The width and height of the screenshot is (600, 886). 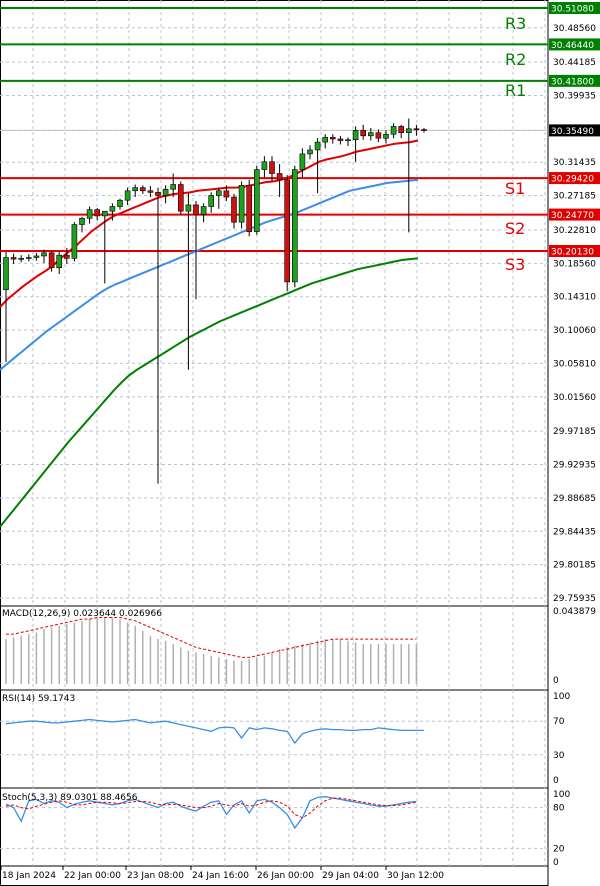 I want to click on level-price-box-S2, so click(x=574, y=214).